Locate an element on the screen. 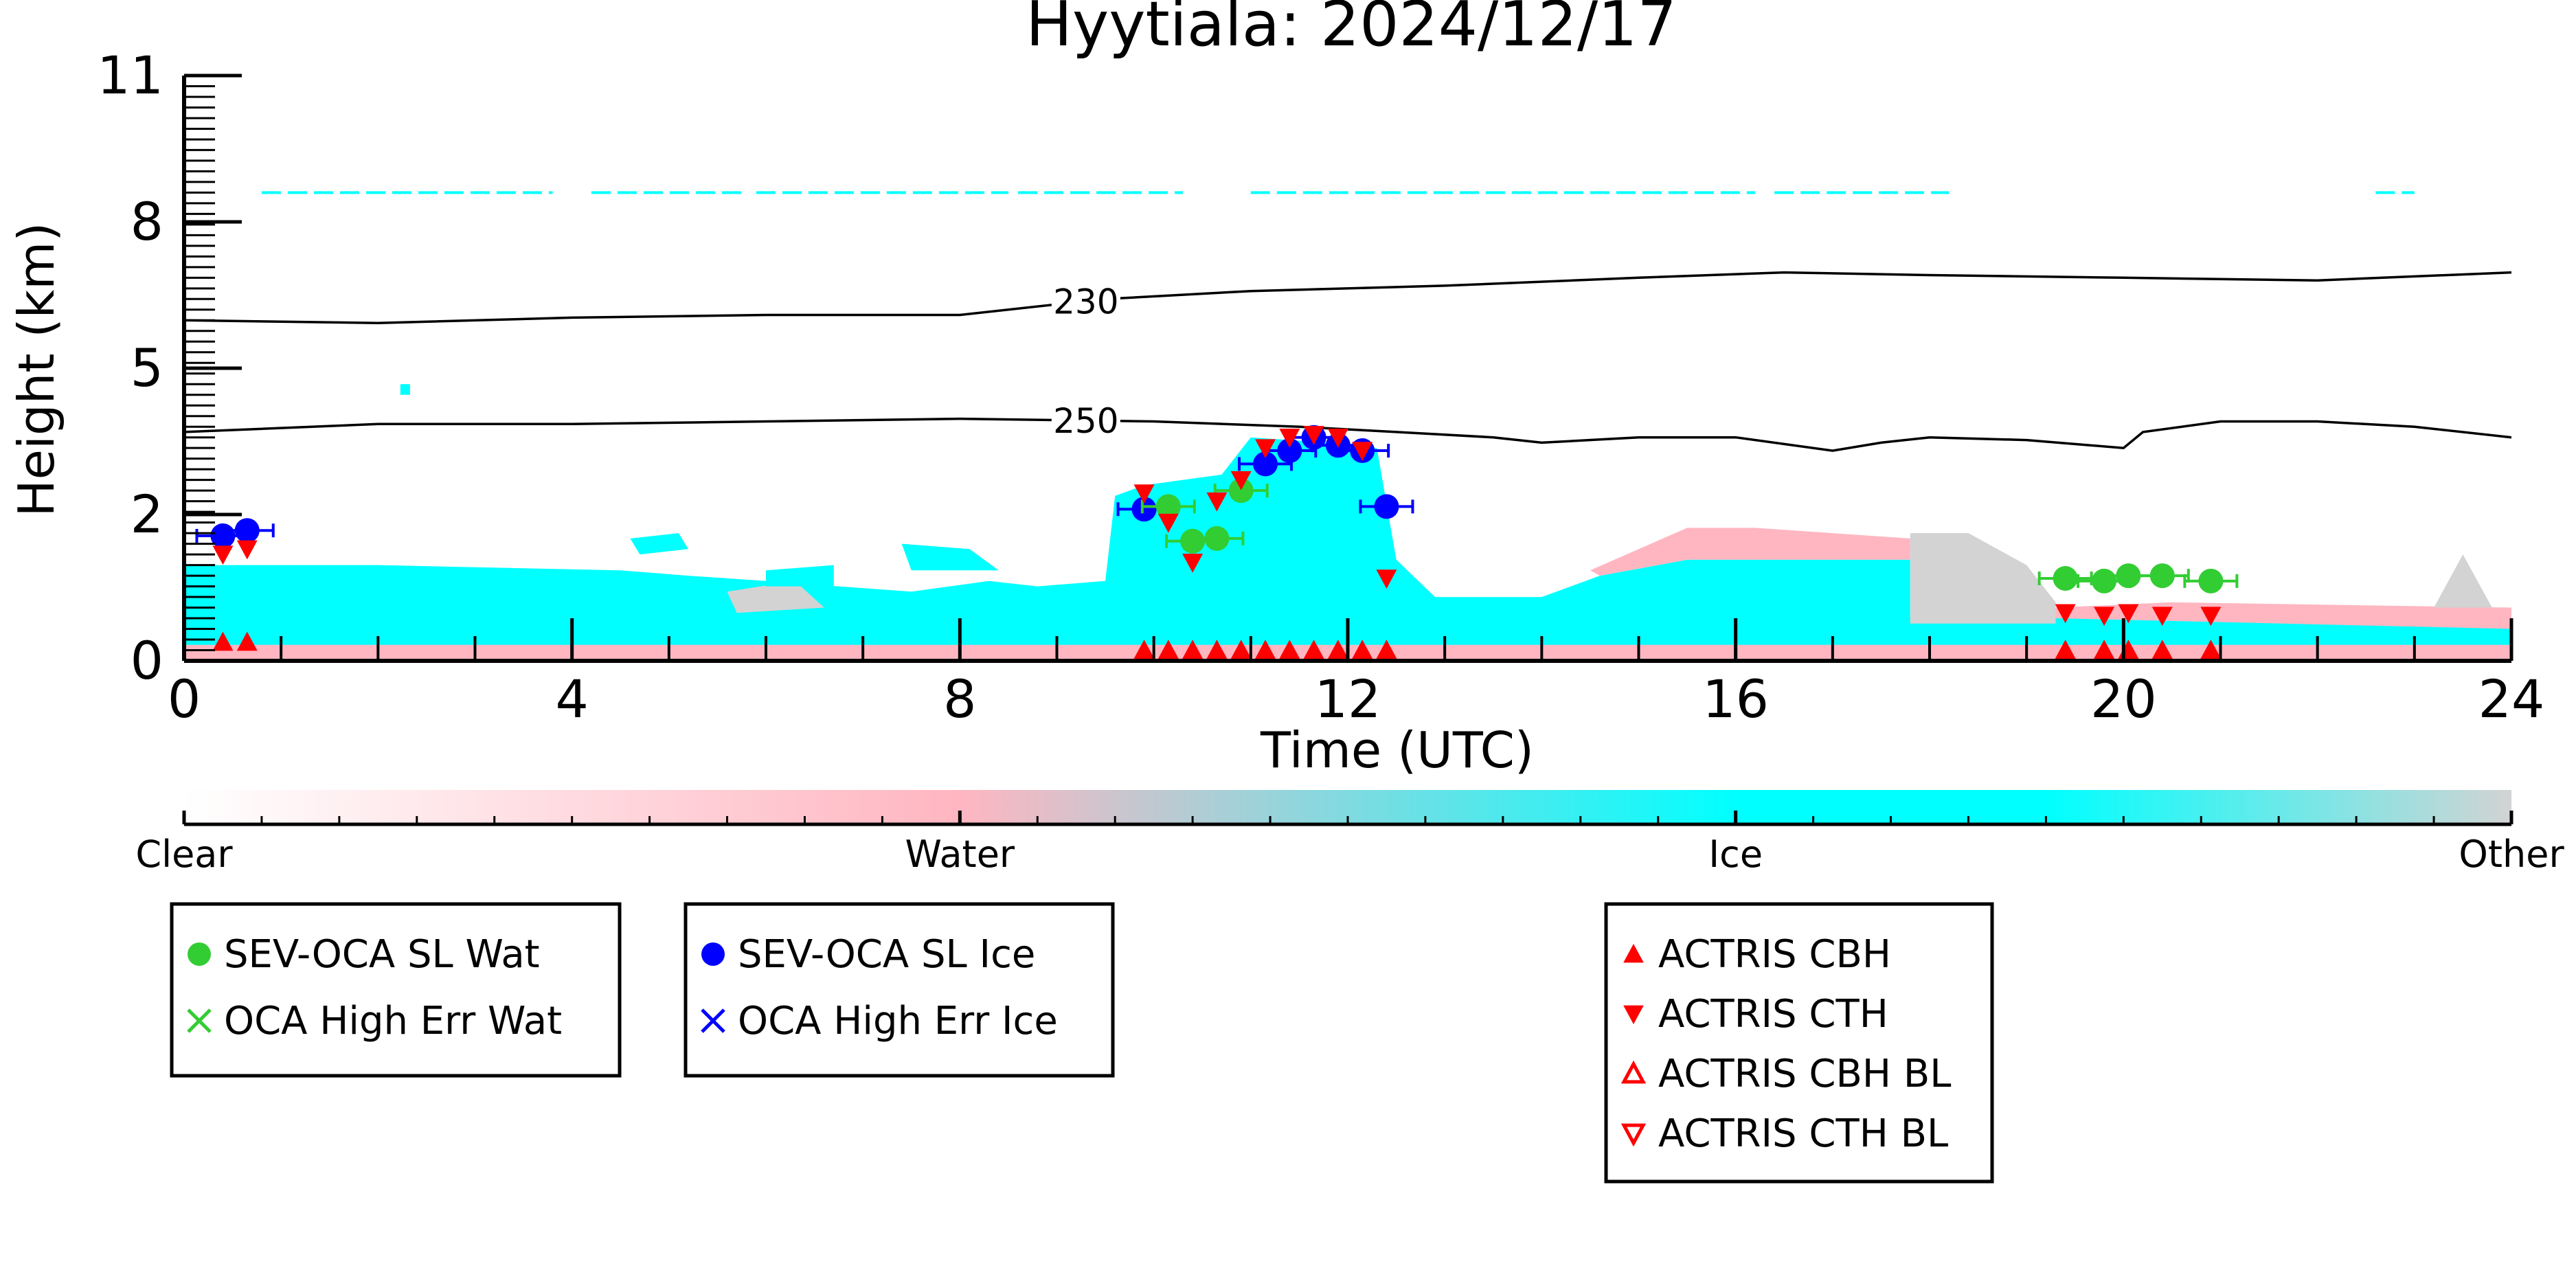  colorbar-label: Clear is located at coordinates (184, 854).